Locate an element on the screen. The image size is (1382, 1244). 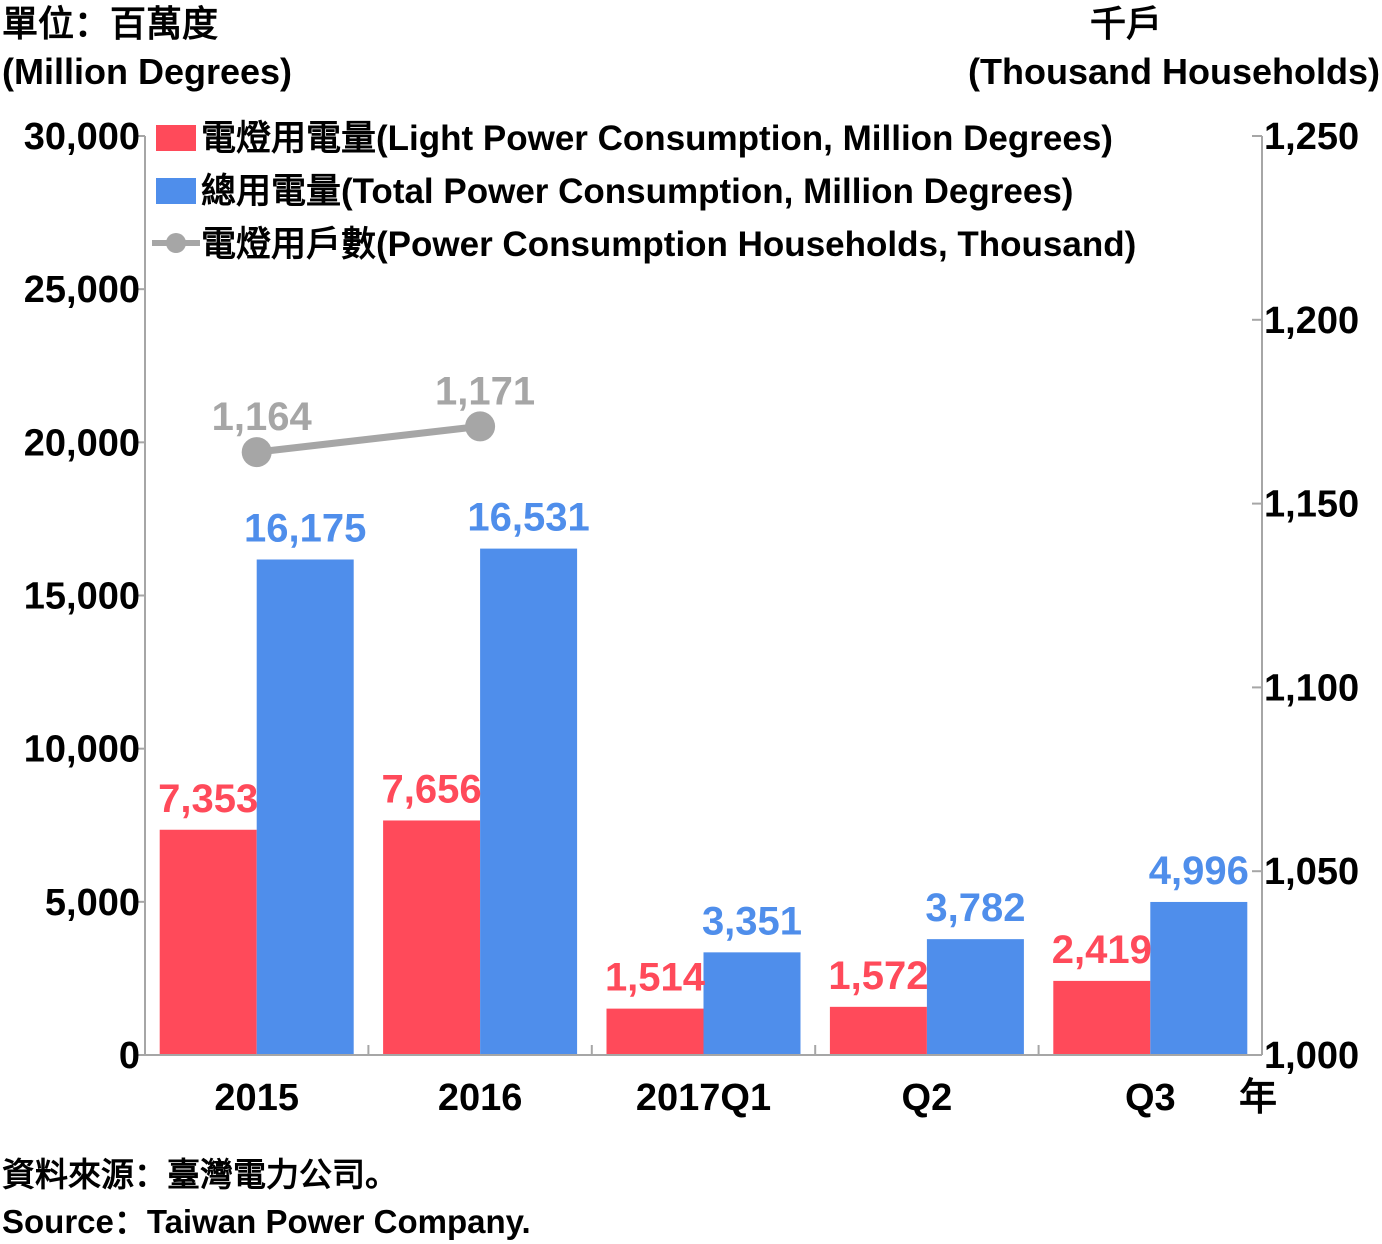
left-tick-label: 15,000 is located at coordinates (82, 597).